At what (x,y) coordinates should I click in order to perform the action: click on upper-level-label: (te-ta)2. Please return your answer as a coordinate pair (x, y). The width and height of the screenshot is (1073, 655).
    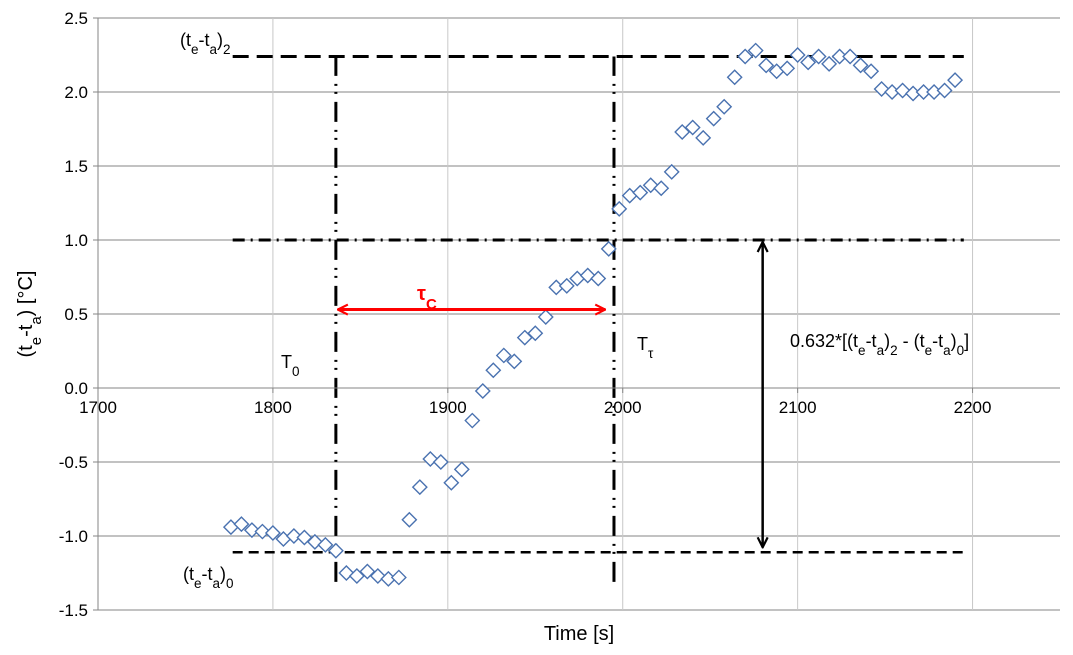
    Looking at the image, I should click on (205, 43).